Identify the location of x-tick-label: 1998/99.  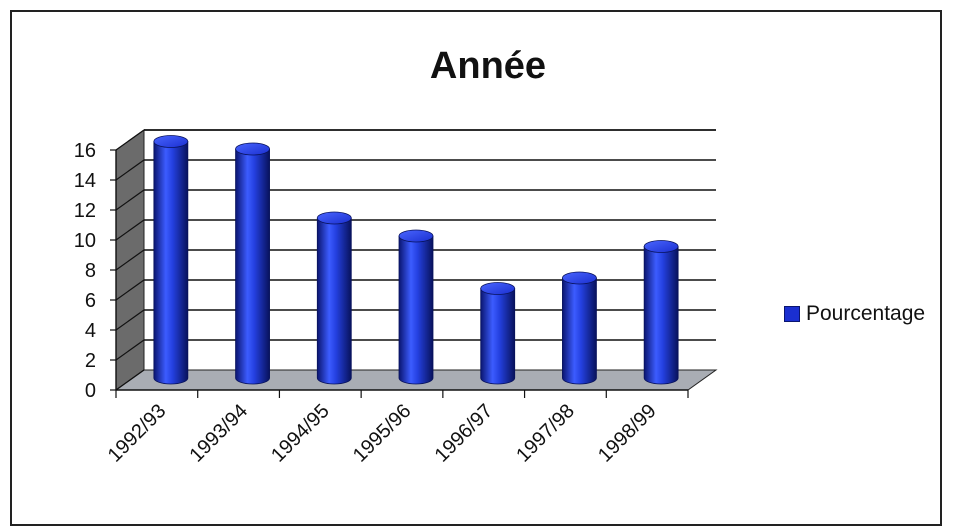
(627, 433).